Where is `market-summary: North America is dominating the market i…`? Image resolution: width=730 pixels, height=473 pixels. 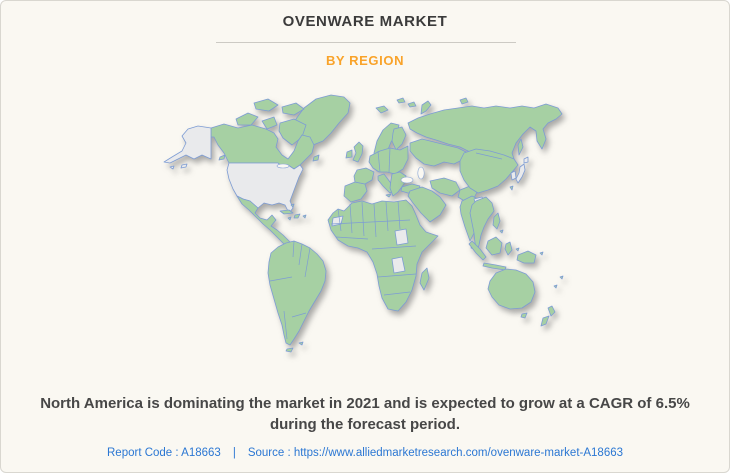 market-summary: North America is dominating the market i… is located at coordinates (365, 414).